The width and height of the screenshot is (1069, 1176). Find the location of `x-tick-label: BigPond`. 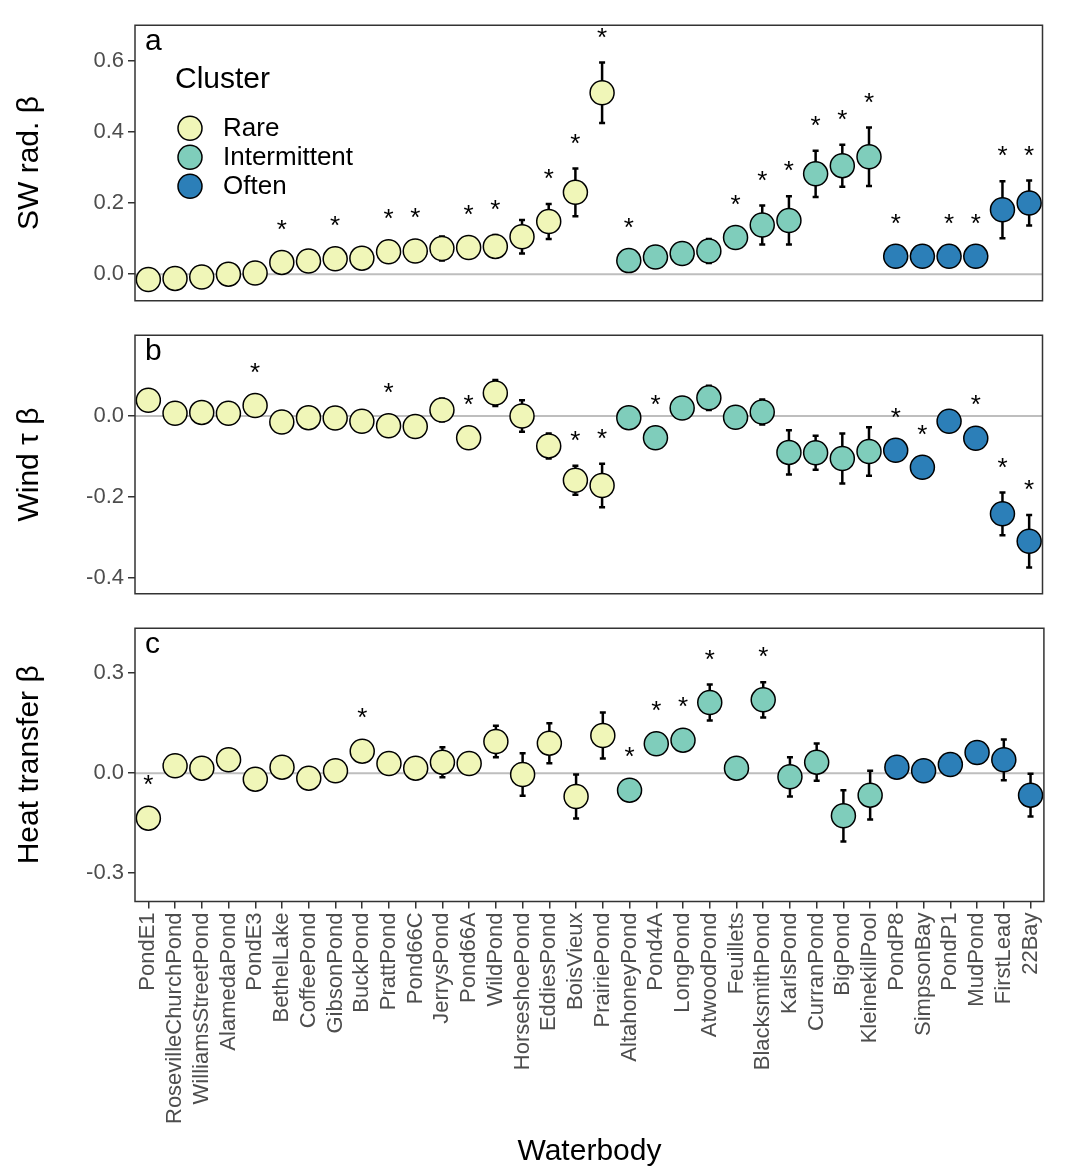

x-tick-label: BigPond is located at coordinates (842, 954).